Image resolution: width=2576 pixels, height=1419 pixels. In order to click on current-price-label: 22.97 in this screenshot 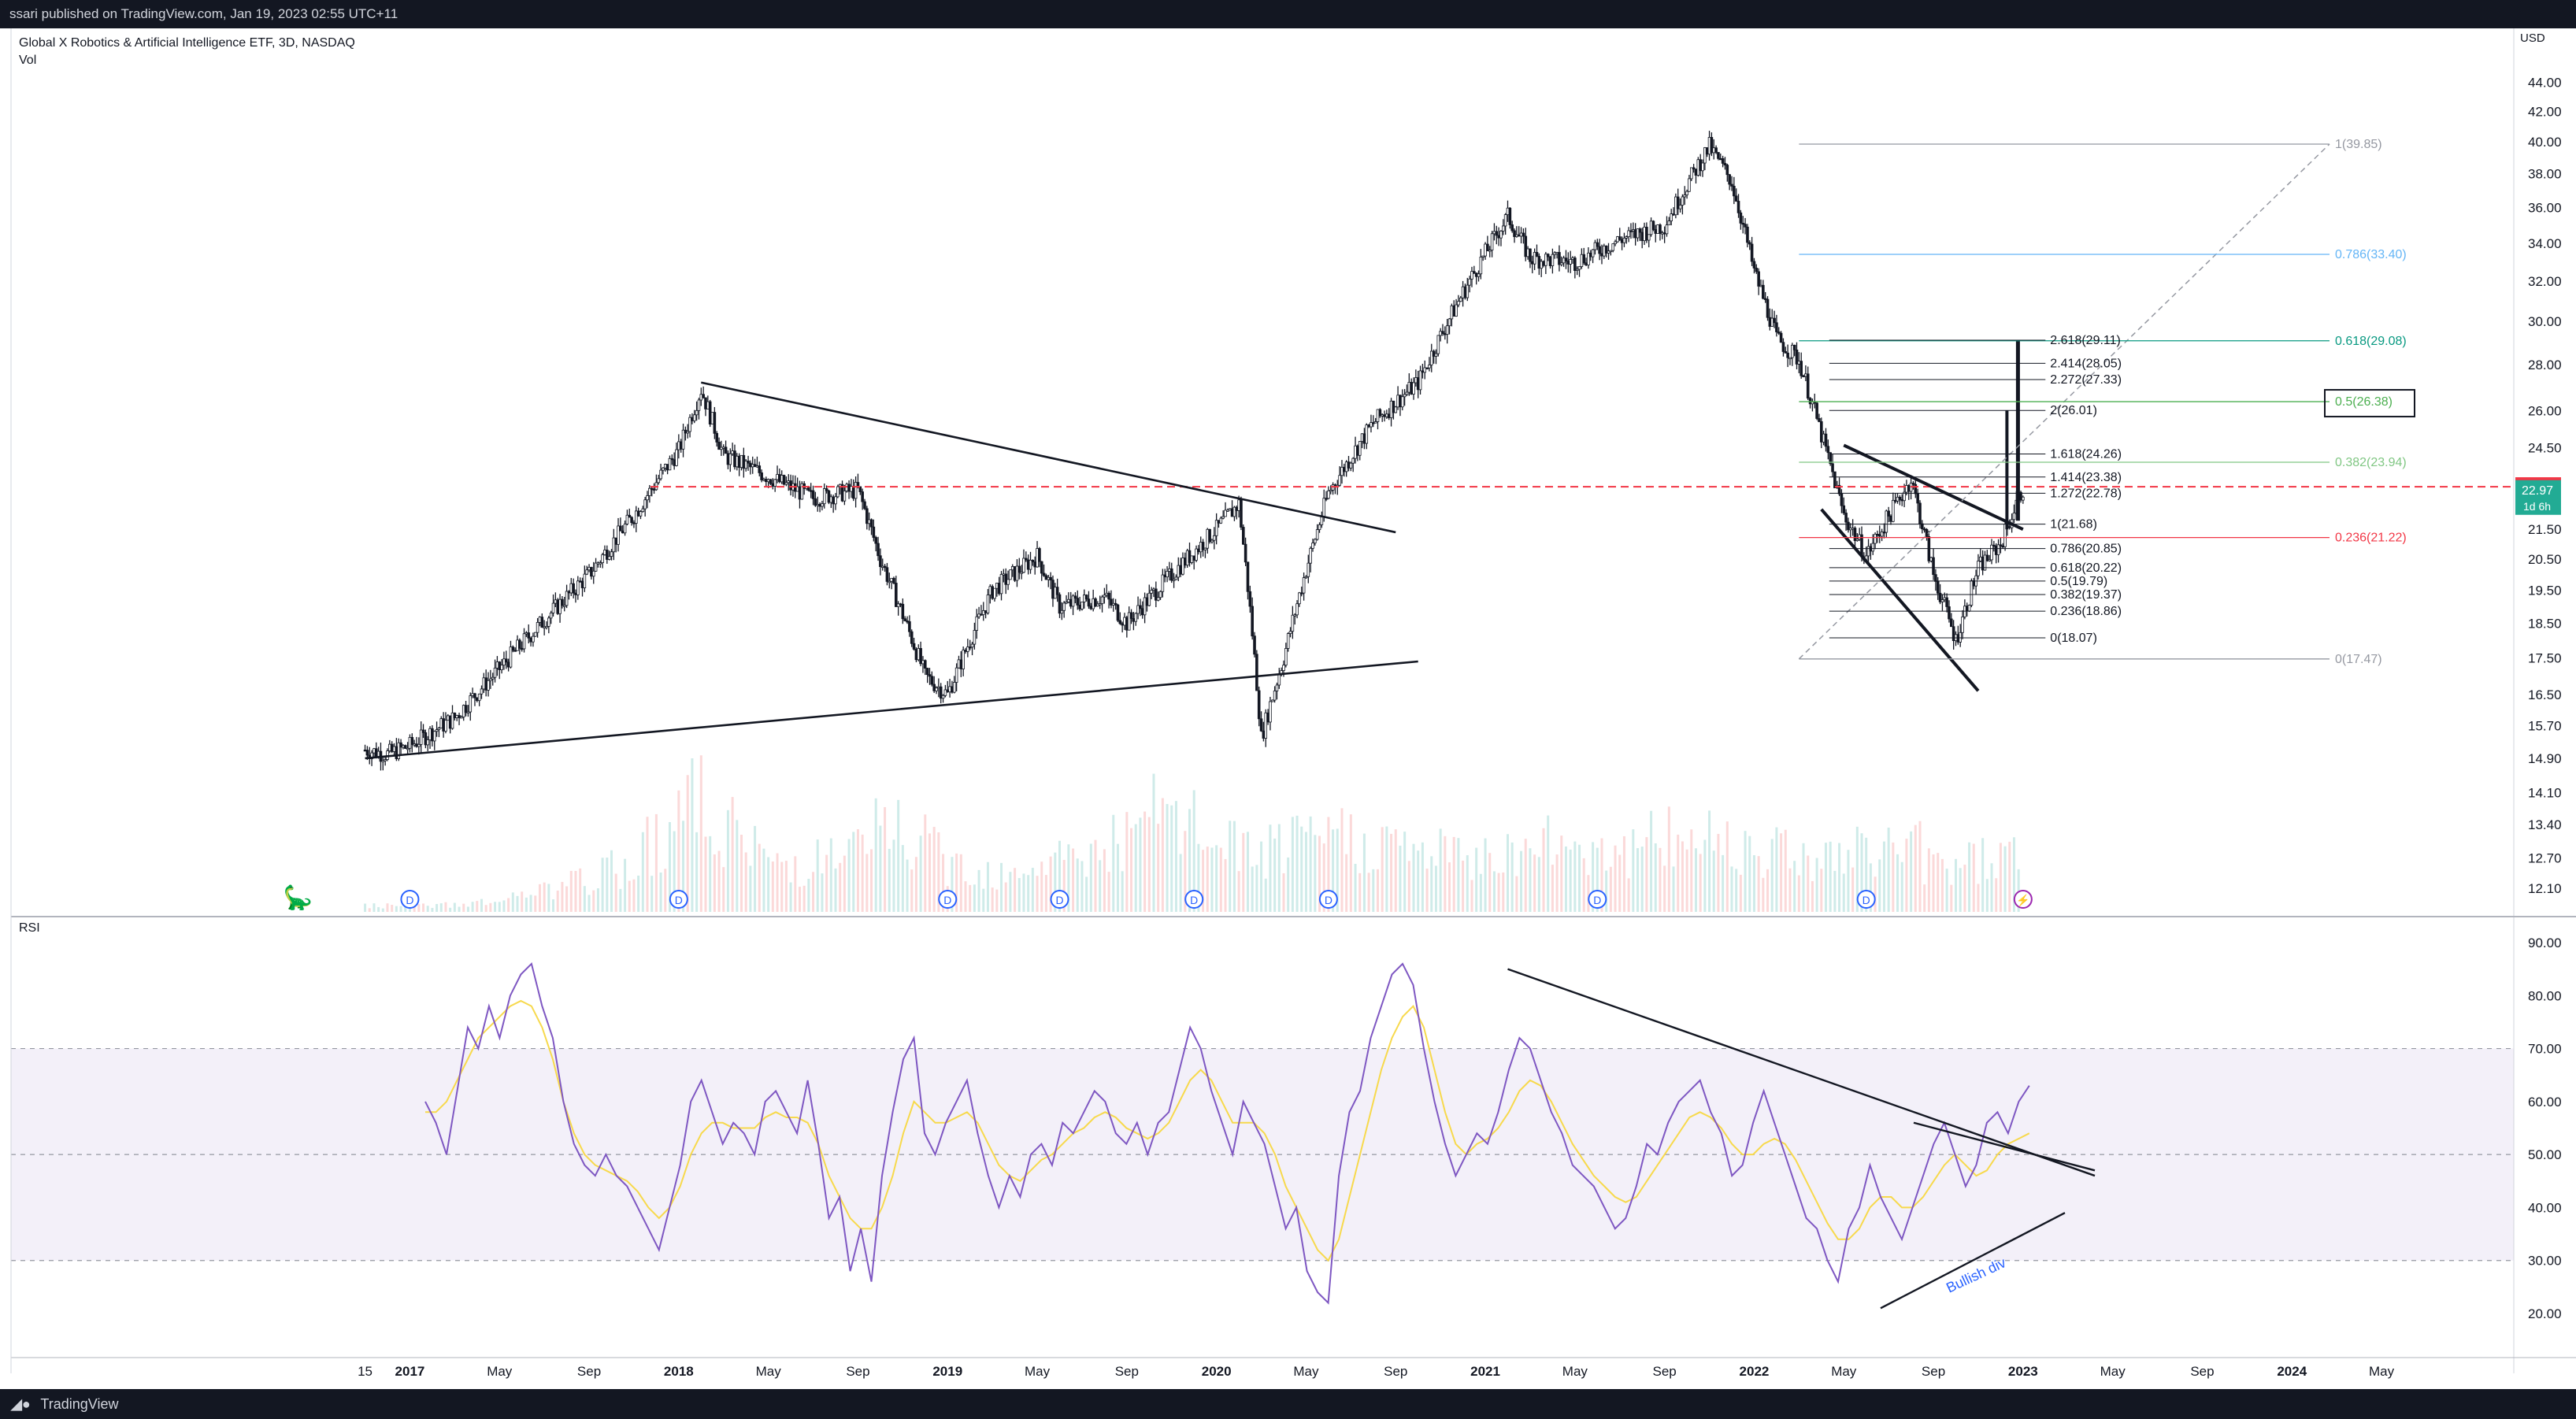, I will do `click(2537, 491)`.